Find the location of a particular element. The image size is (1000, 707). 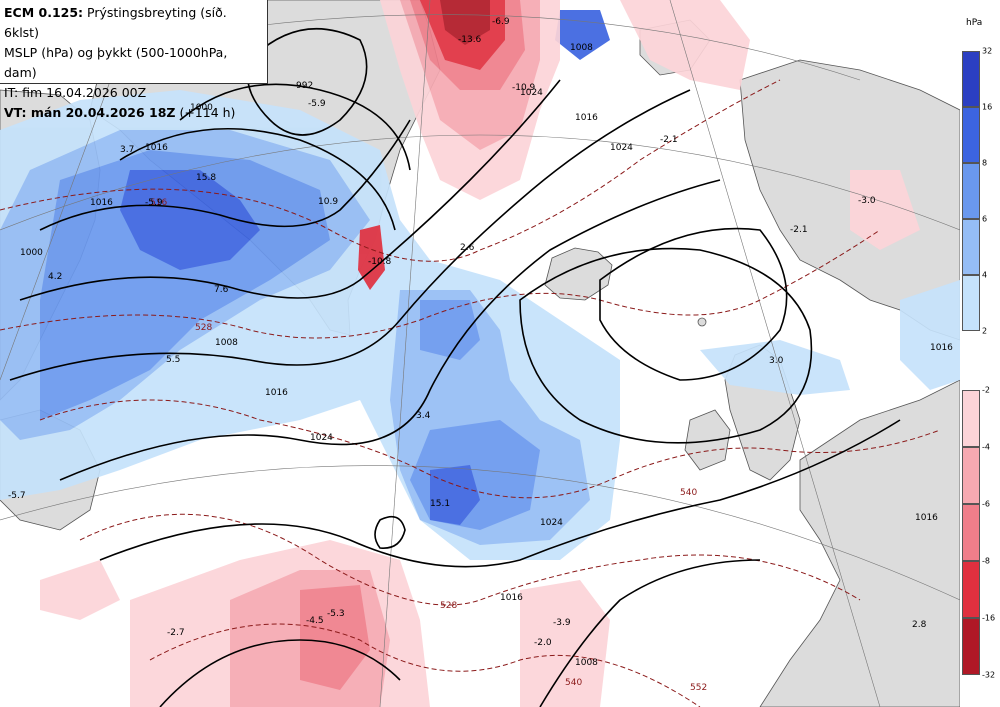

rise-colorbar-label: 32 is located at coordinates (987, 51).